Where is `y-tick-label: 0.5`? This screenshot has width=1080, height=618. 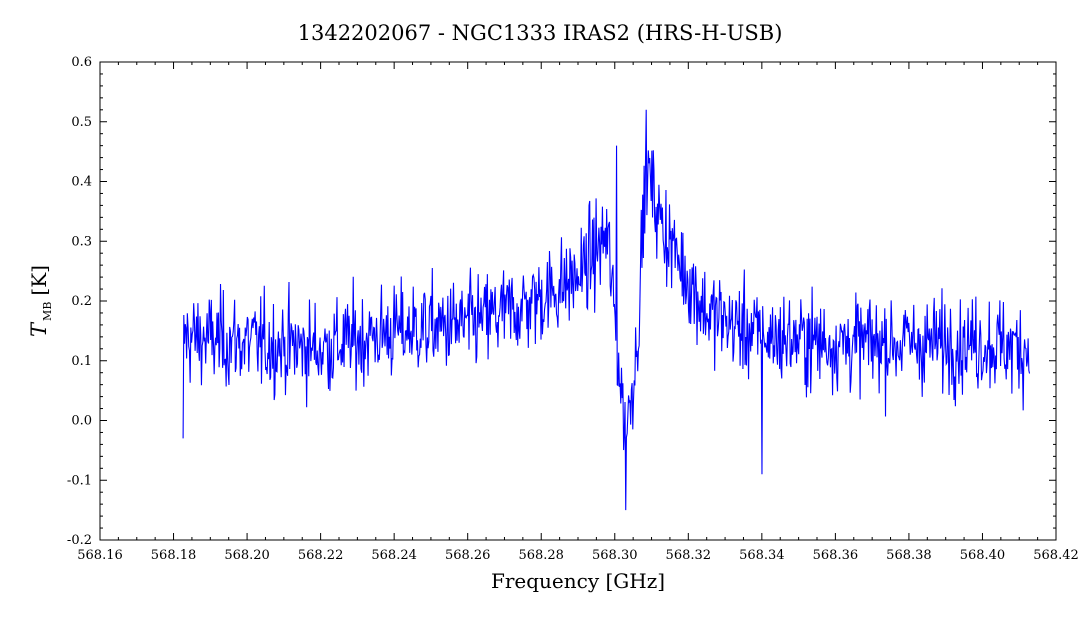 y-tick-label: 0.5 is located at coordinates (81, 122).